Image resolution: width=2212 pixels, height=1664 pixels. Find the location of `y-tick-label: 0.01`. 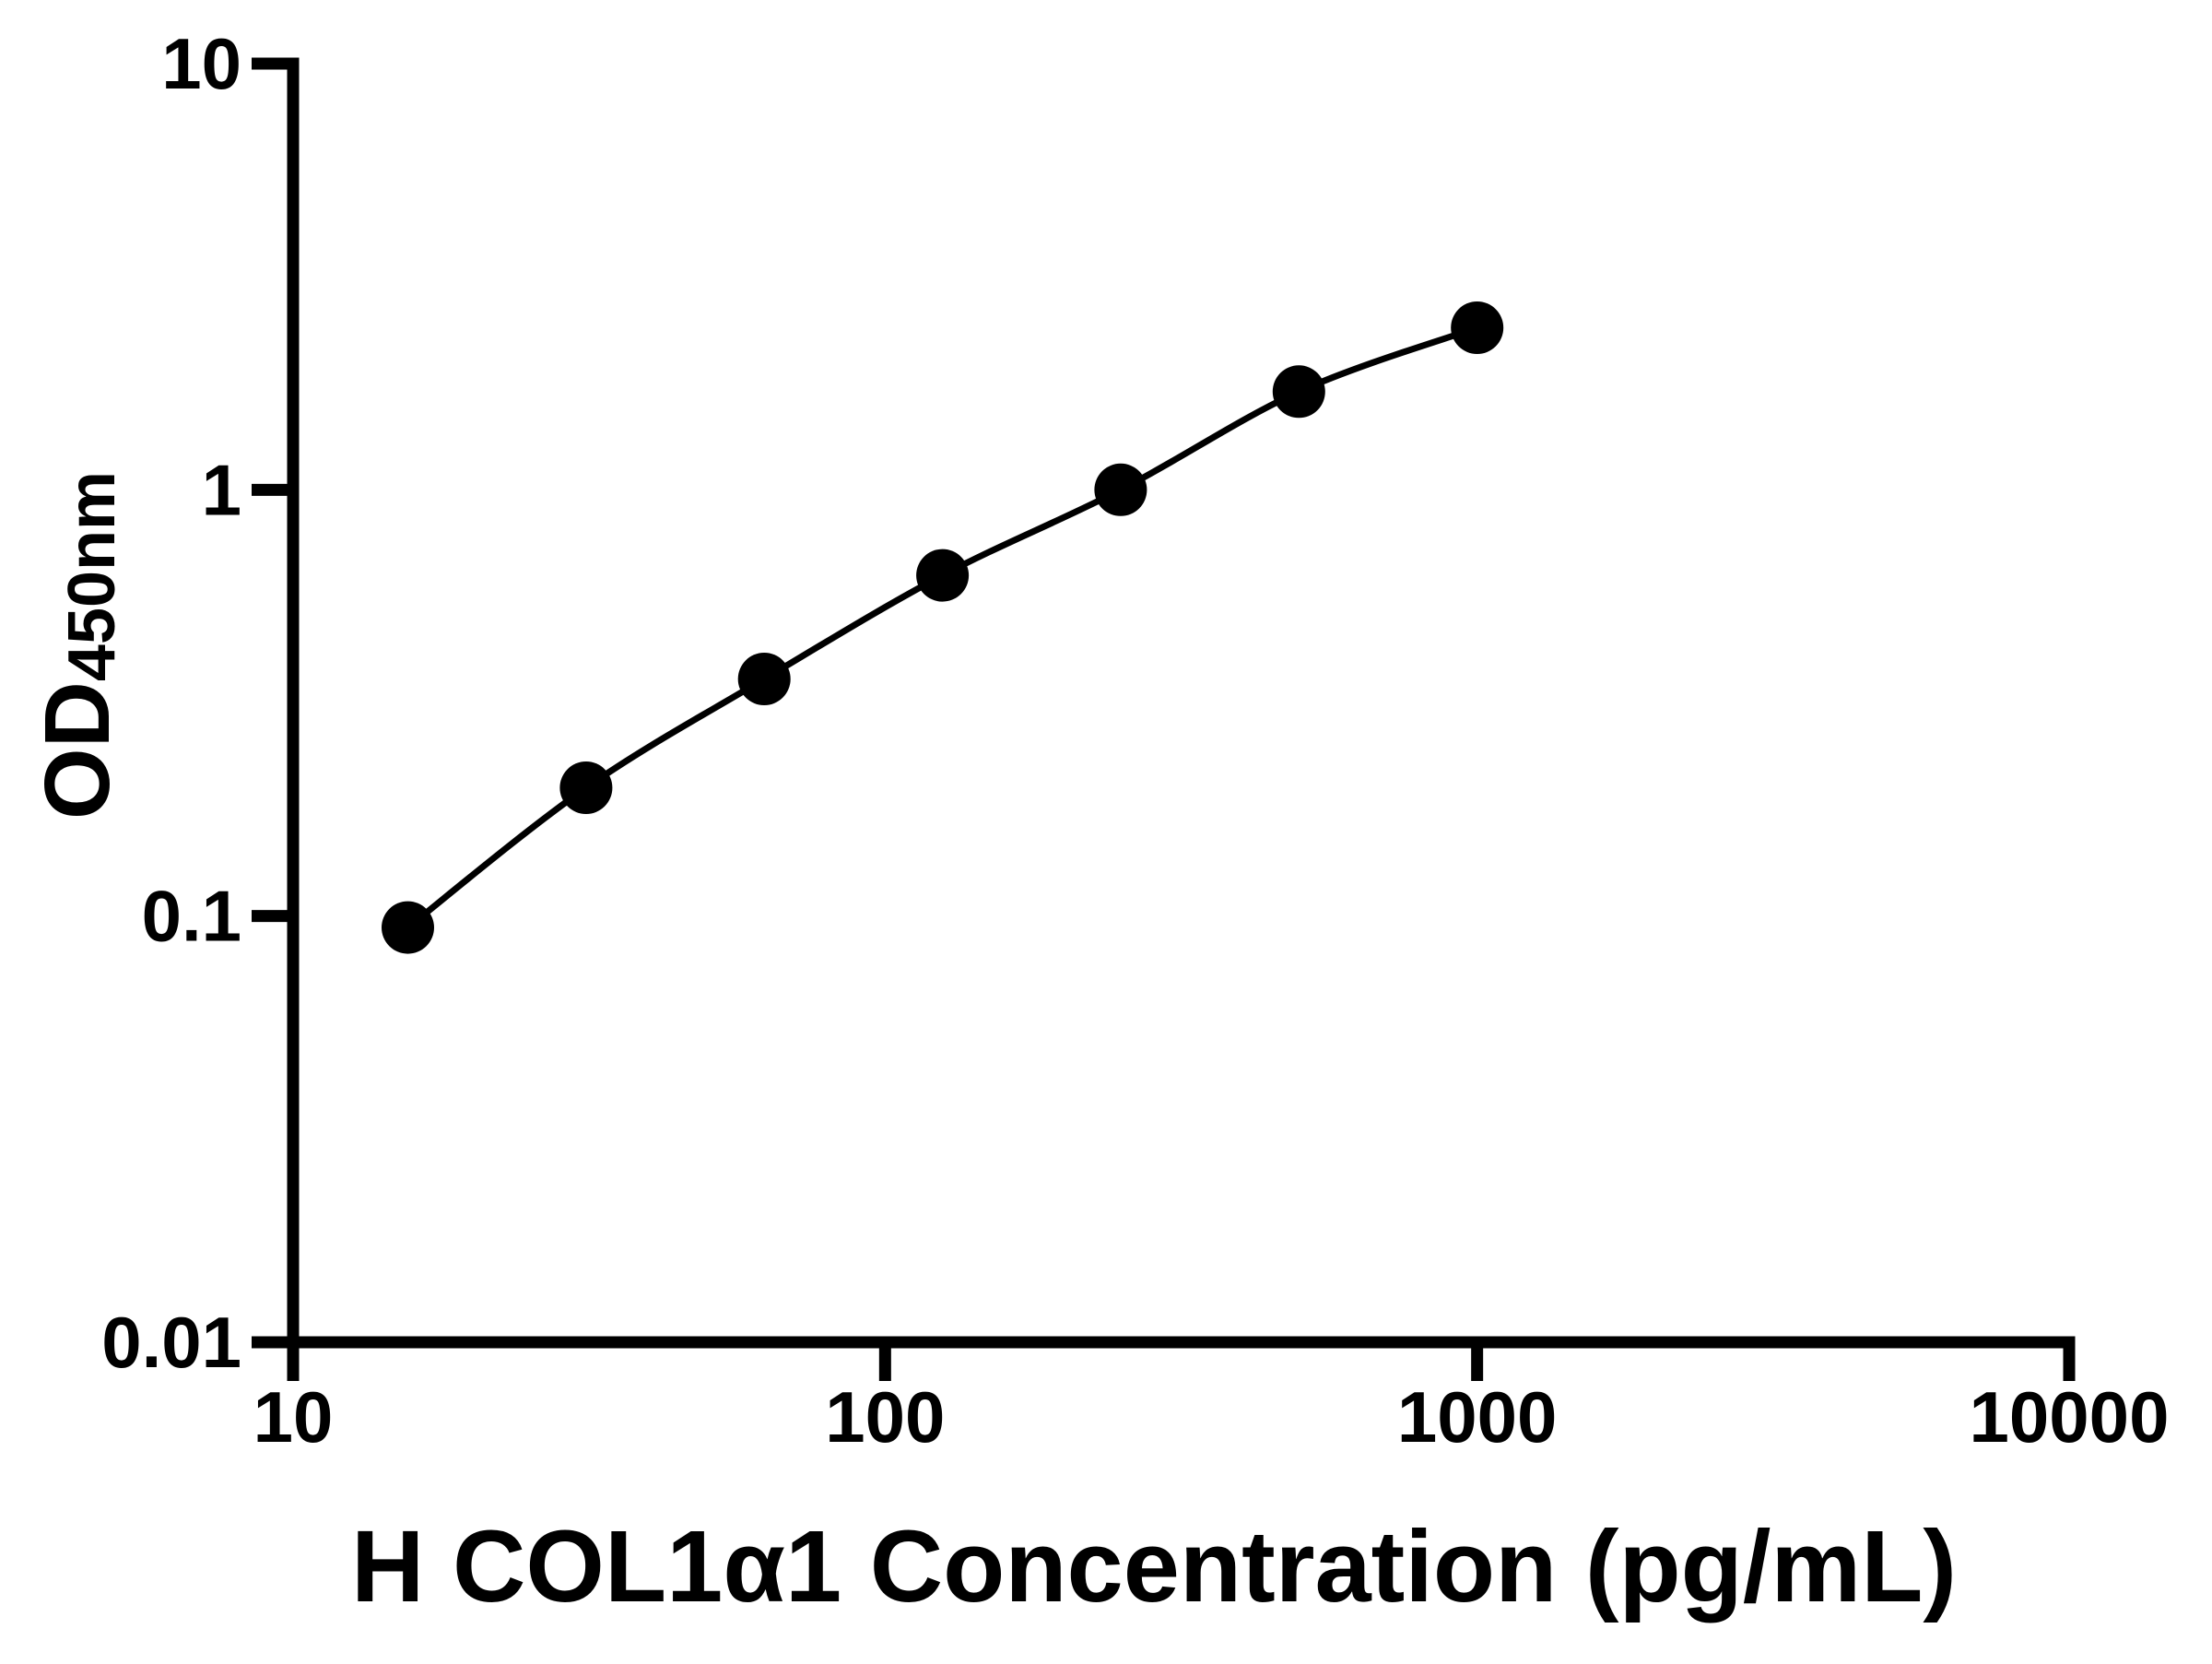

y-tick-label: 0.01 is located at coordinates (171, 1342).